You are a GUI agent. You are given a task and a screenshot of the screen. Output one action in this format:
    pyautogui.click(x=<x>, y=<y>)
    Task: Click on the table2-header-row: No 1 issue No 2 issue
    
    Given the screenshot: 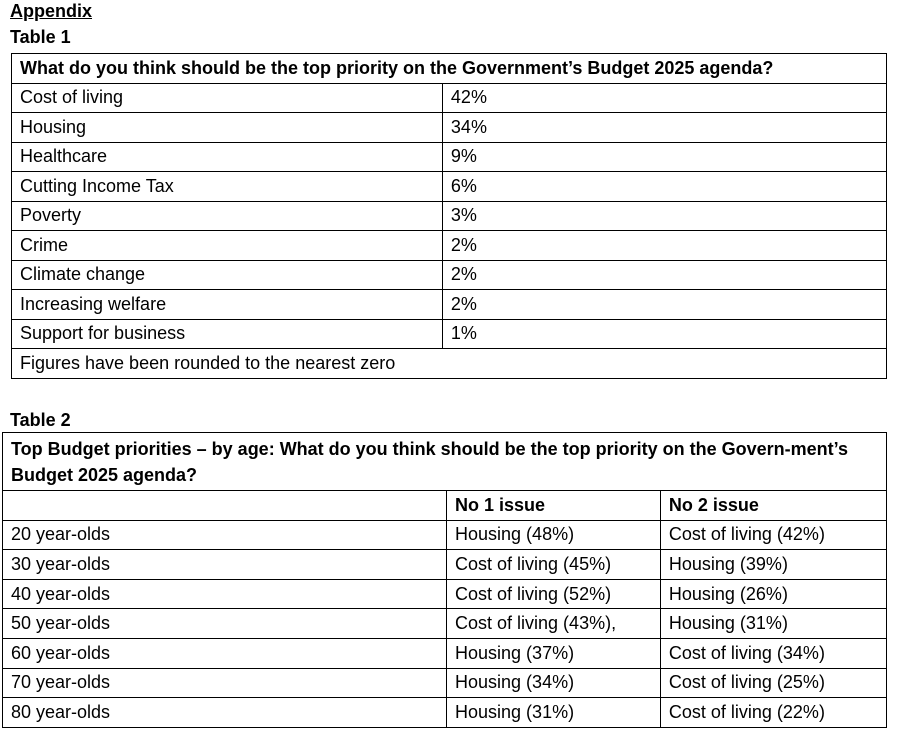 What is the action you would take?
    pyautogui.click(x=444, y=505)
    